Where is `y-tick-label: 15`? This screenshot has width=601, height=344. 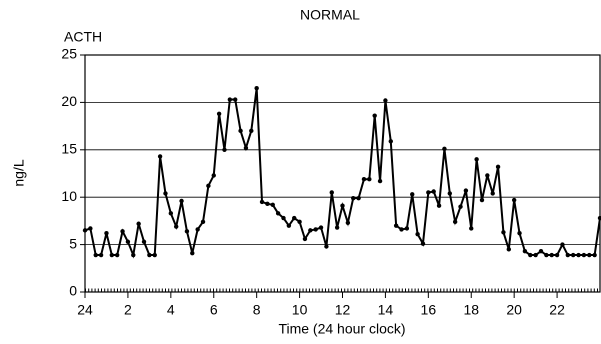
y-tick-label: 15 is located at coordinates (69, 149).